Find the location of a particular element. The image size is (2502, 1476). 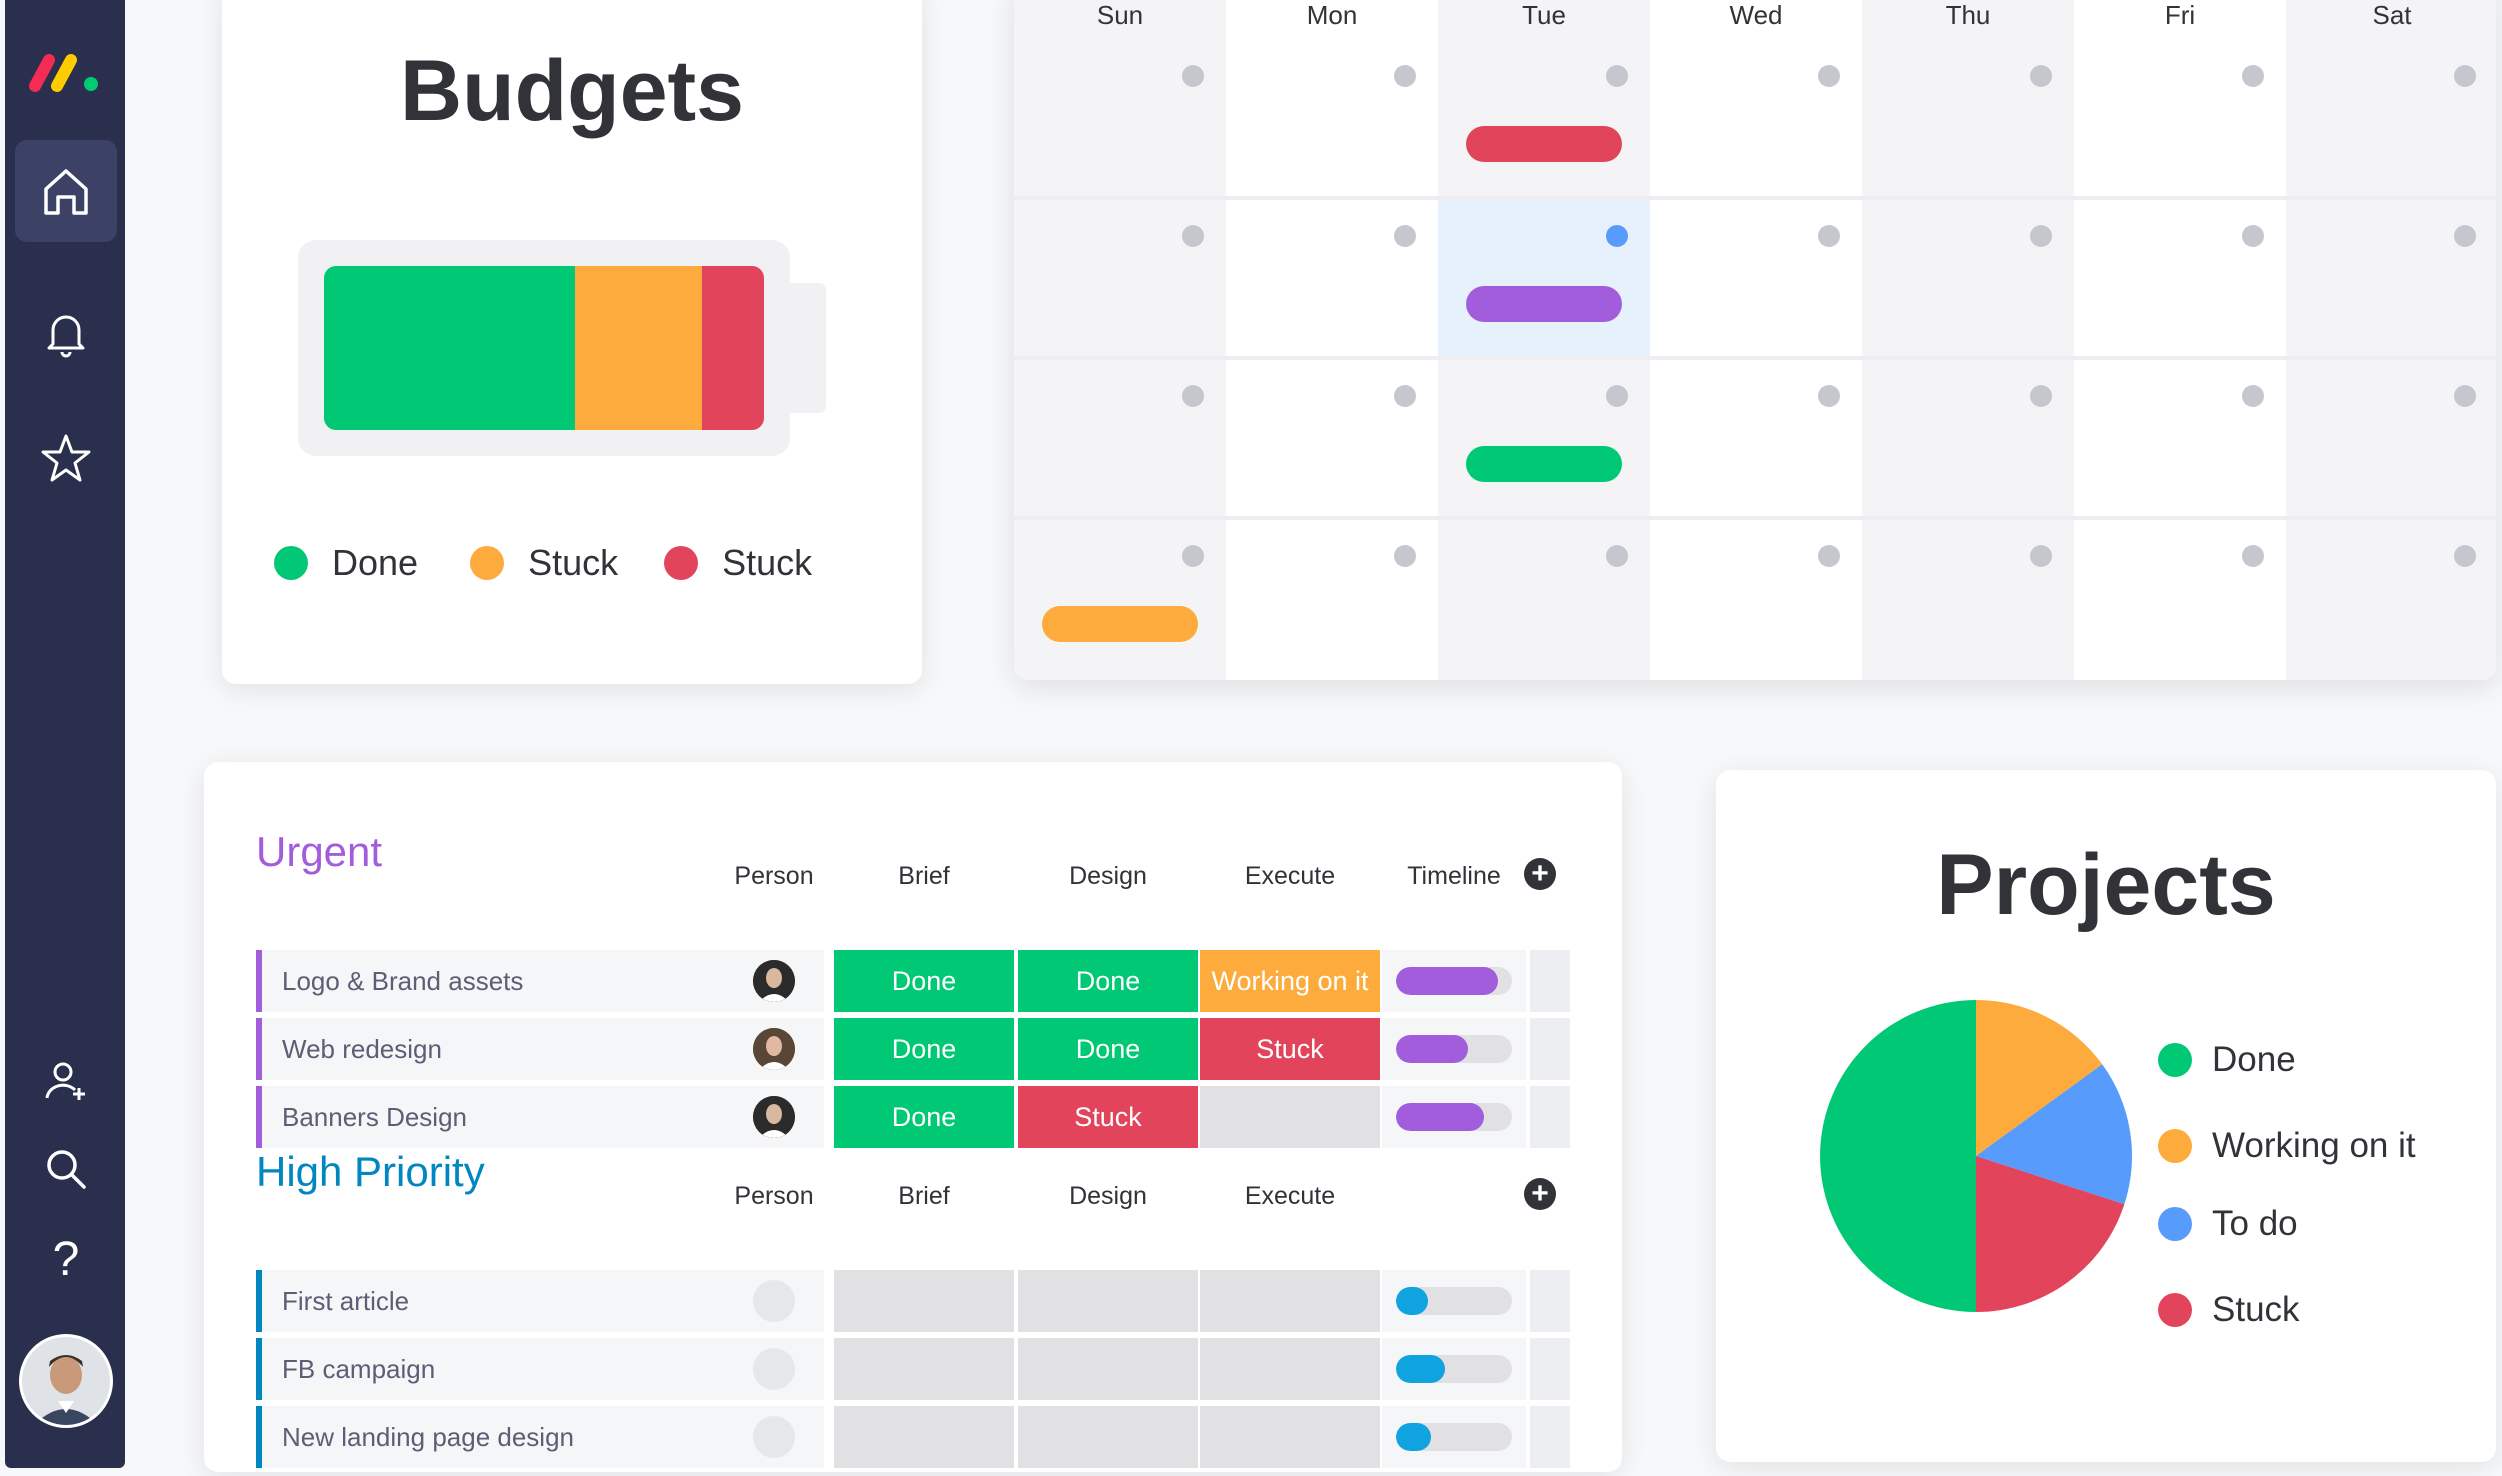

table-row: FB campaign is located at coordinates (921, 1369).